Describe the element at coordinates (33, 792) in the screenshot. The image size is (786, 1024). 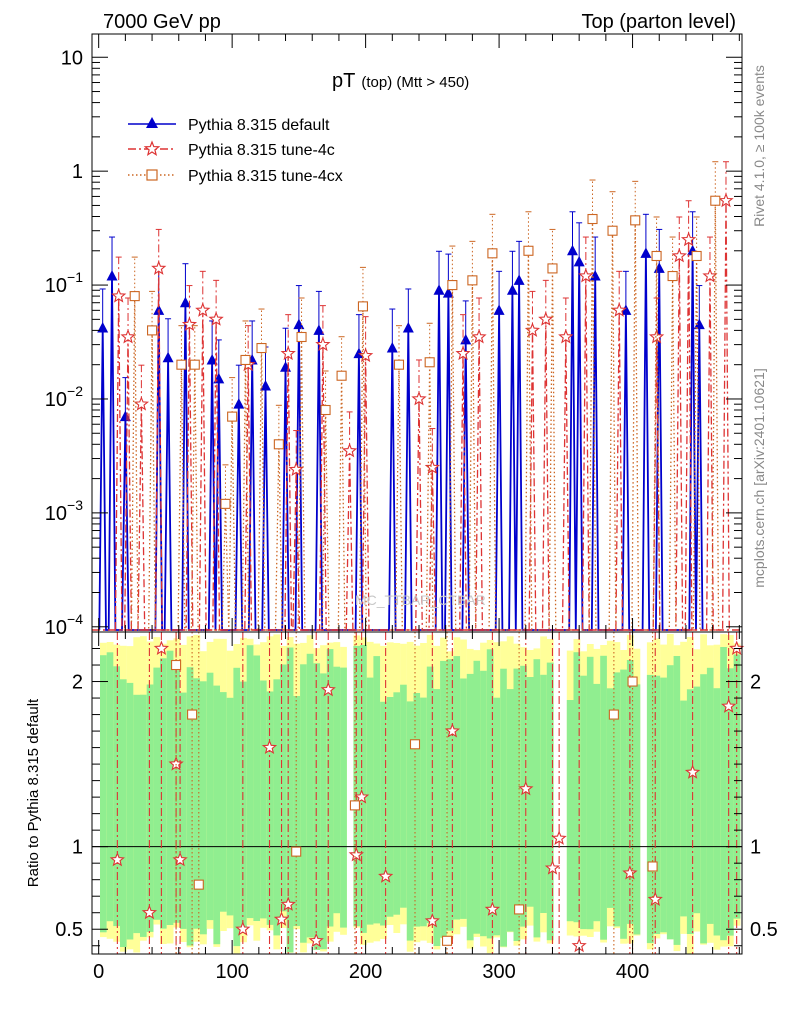
I see `ratio-y-label: Ratio to Pythia 8.315 default` at that location.